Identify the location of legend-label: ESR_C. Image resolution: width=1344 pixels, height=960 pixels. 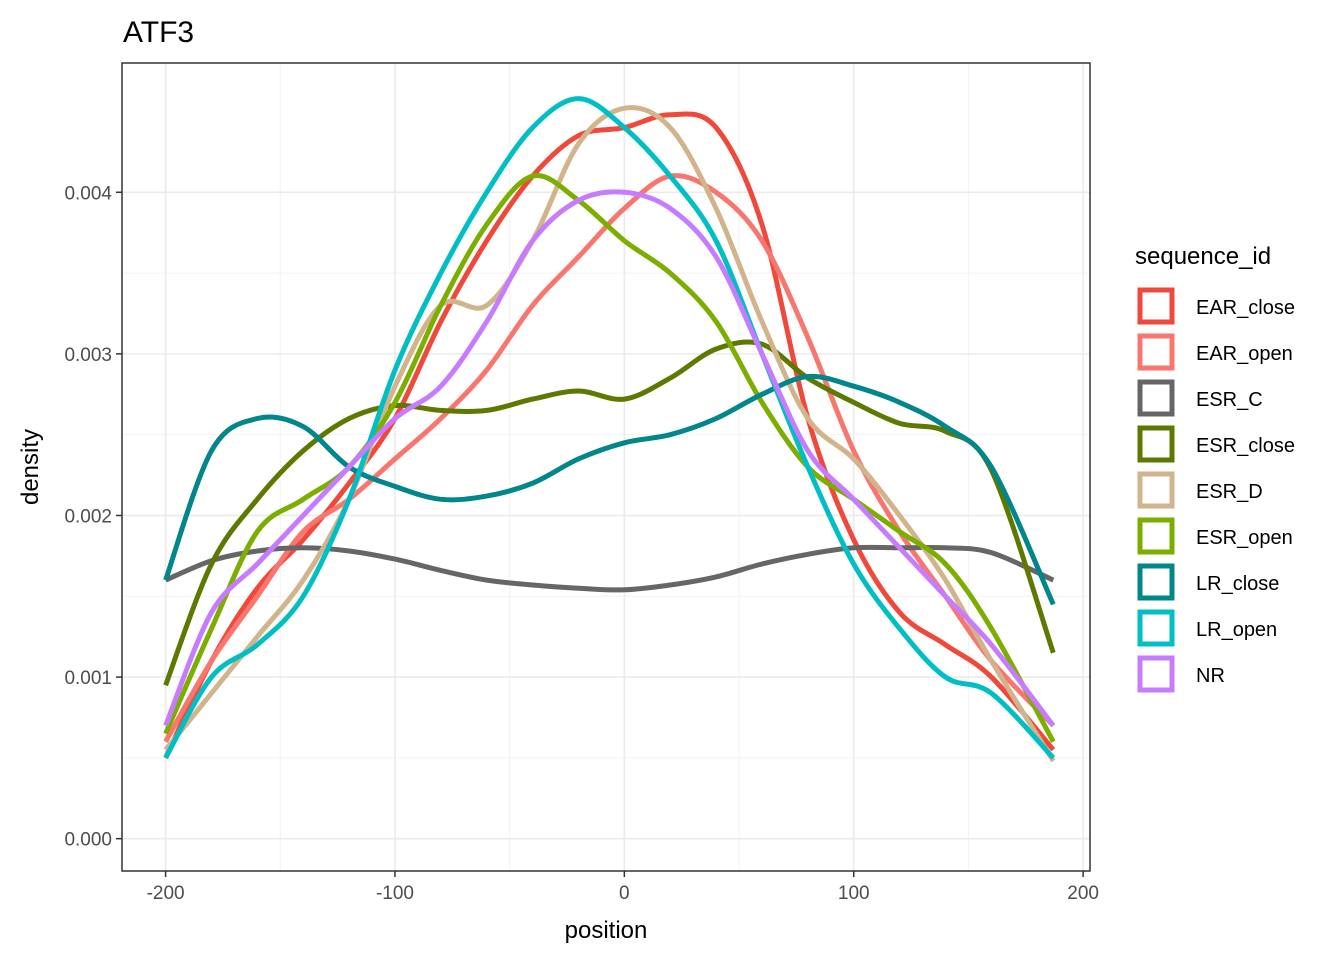
(1229, 400).